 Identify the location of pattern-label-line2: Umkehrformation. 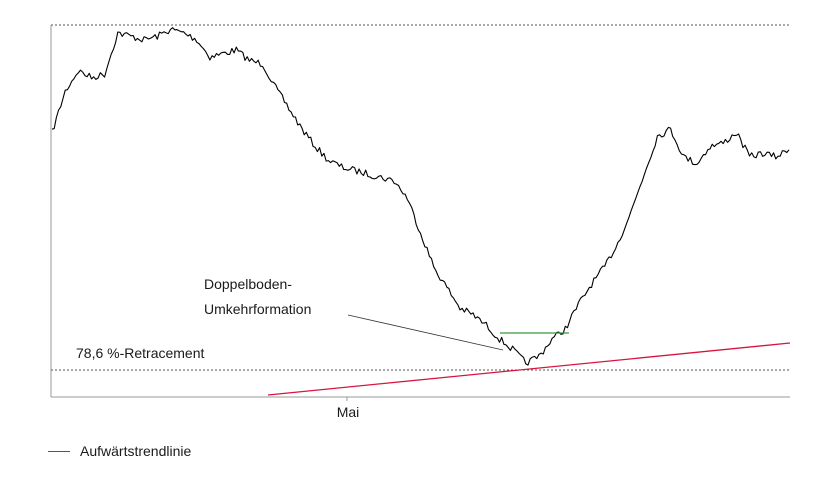
(257, 309).